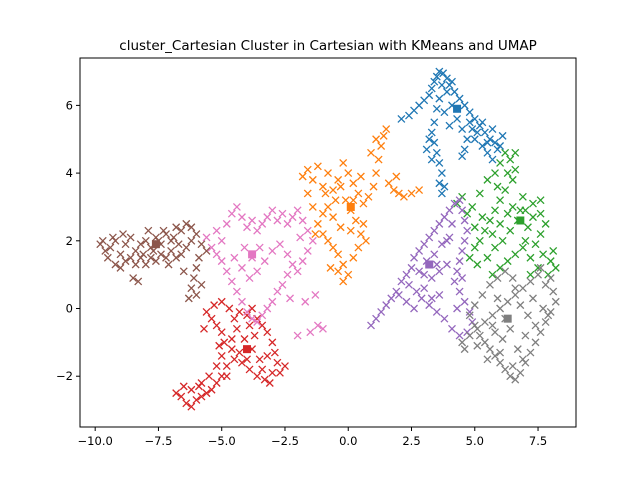  What do you see at coordinates (222, 441) in the screenshot?
I see `x-tick-label: −5.0` at bounding box center [222, 441].